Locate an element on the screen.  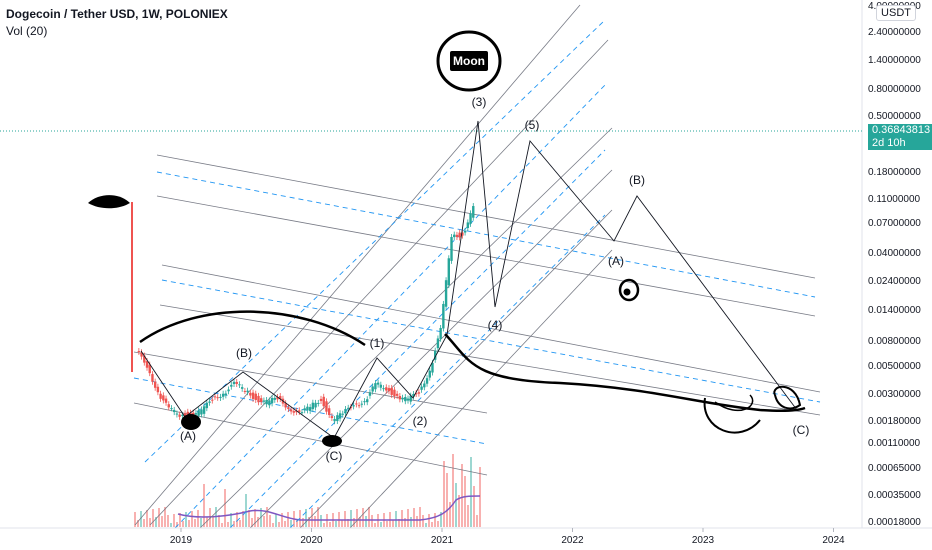
wave-label: (1) is located at coordinates (377, 343).